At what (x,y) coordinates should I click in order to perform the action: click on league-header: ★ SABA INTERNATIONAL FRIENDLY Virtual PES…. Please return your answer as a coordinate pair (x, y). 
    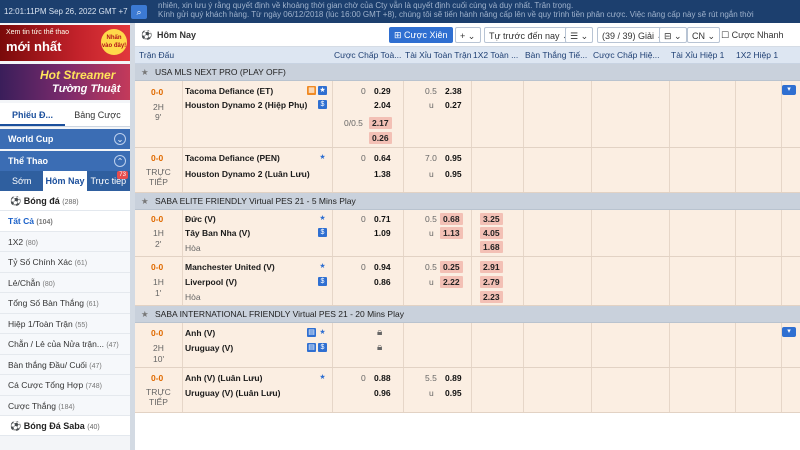
    Looking at the image, I should click on (467, 314).